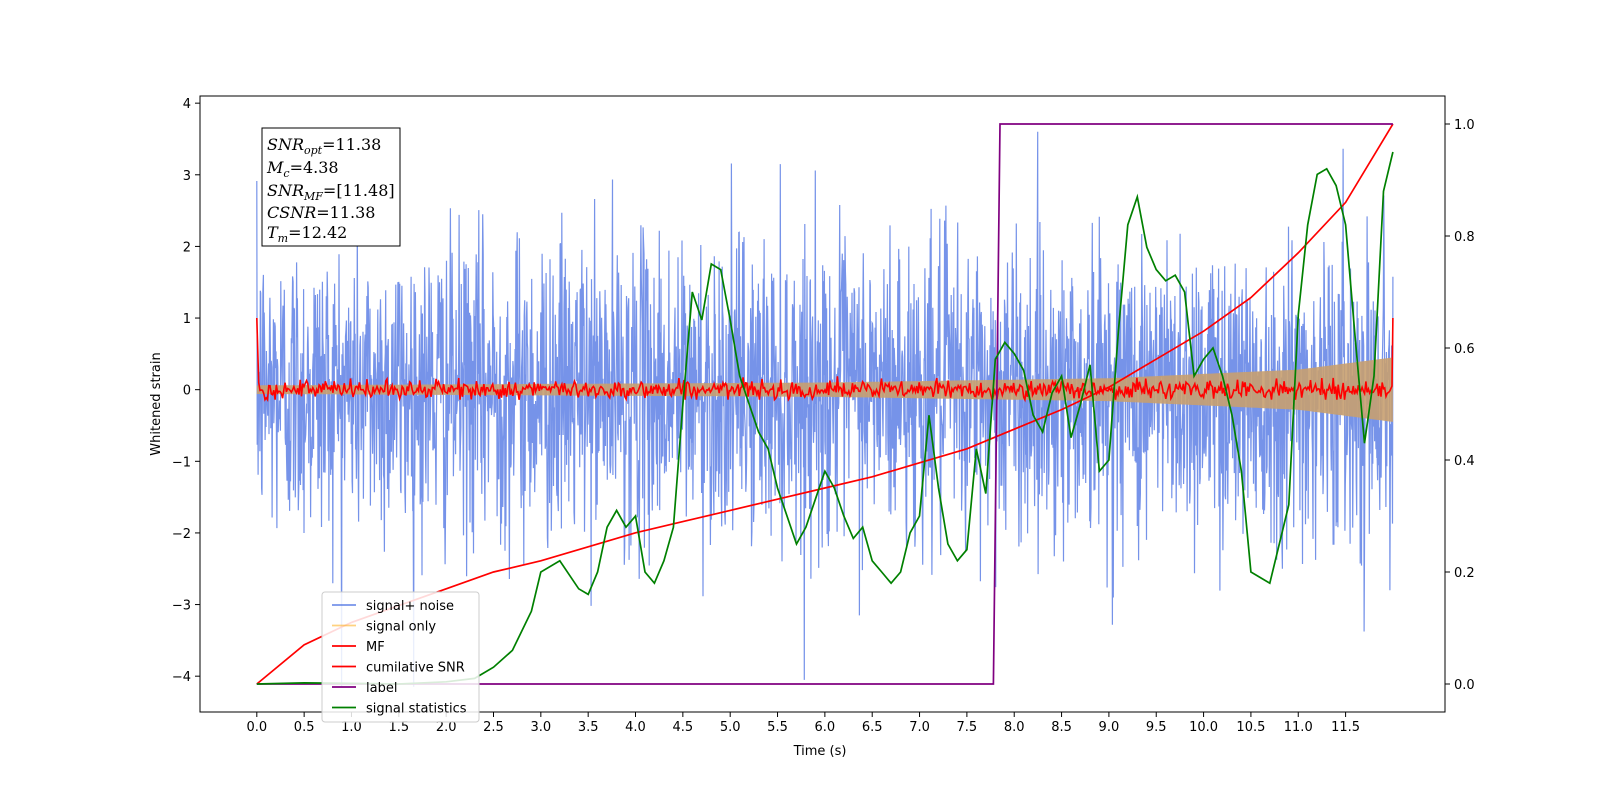 This screenshot has width=1600, height=800. What do you see at coordinates (1464, 349) in the screenshot?
I see `y-right-tick-label: 0.6` at bounding box center [1464, 349].